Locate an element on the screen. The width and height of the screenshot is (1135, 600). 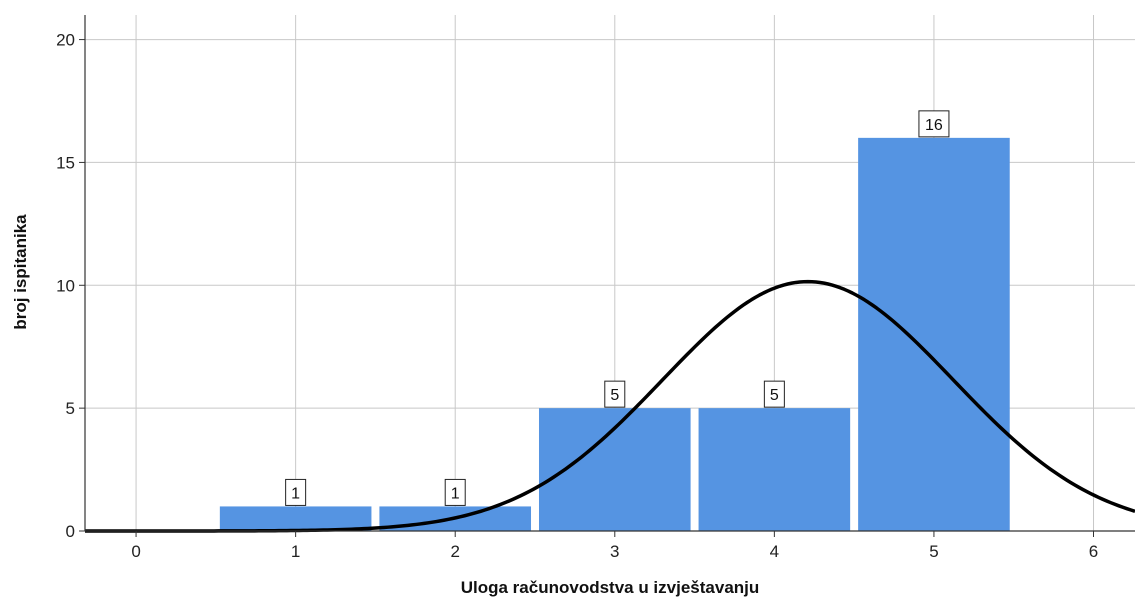
y-tick-label-20: 20 is located at coordinates (65, 40).